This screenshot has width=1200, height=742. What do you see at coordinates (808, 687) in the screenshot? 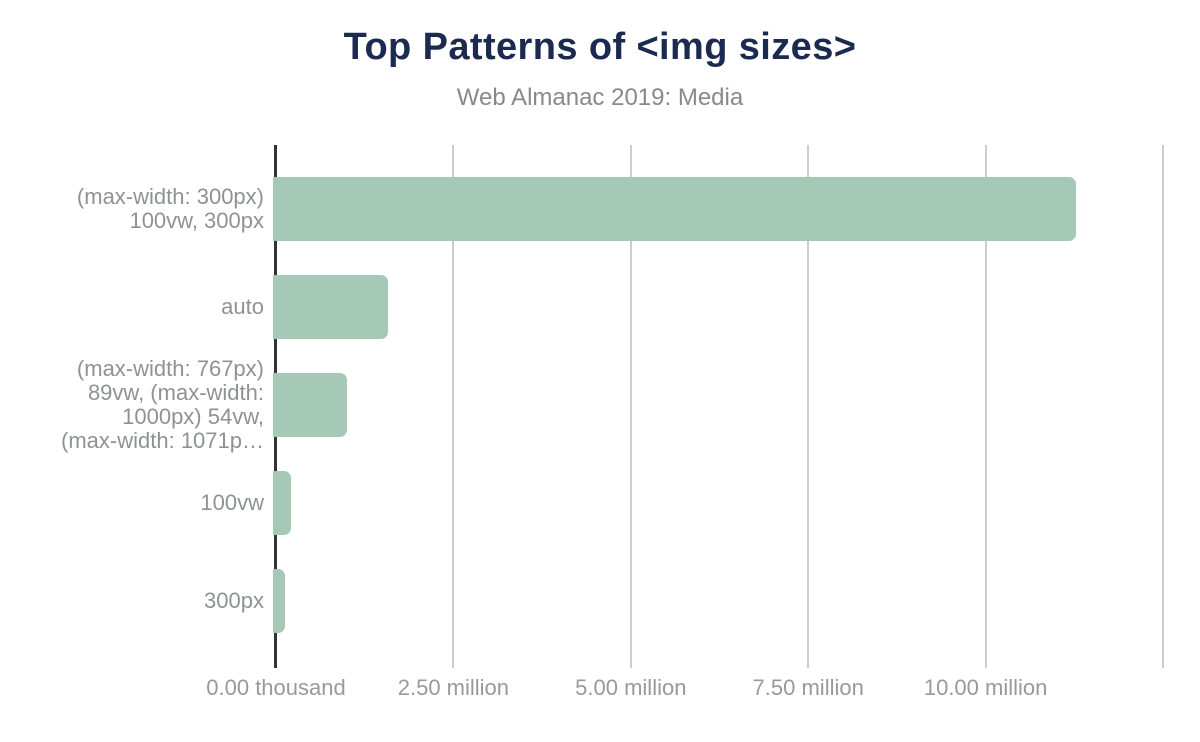
I see `x-tick-label: 7.50 million` at bounding box center [808, 687].